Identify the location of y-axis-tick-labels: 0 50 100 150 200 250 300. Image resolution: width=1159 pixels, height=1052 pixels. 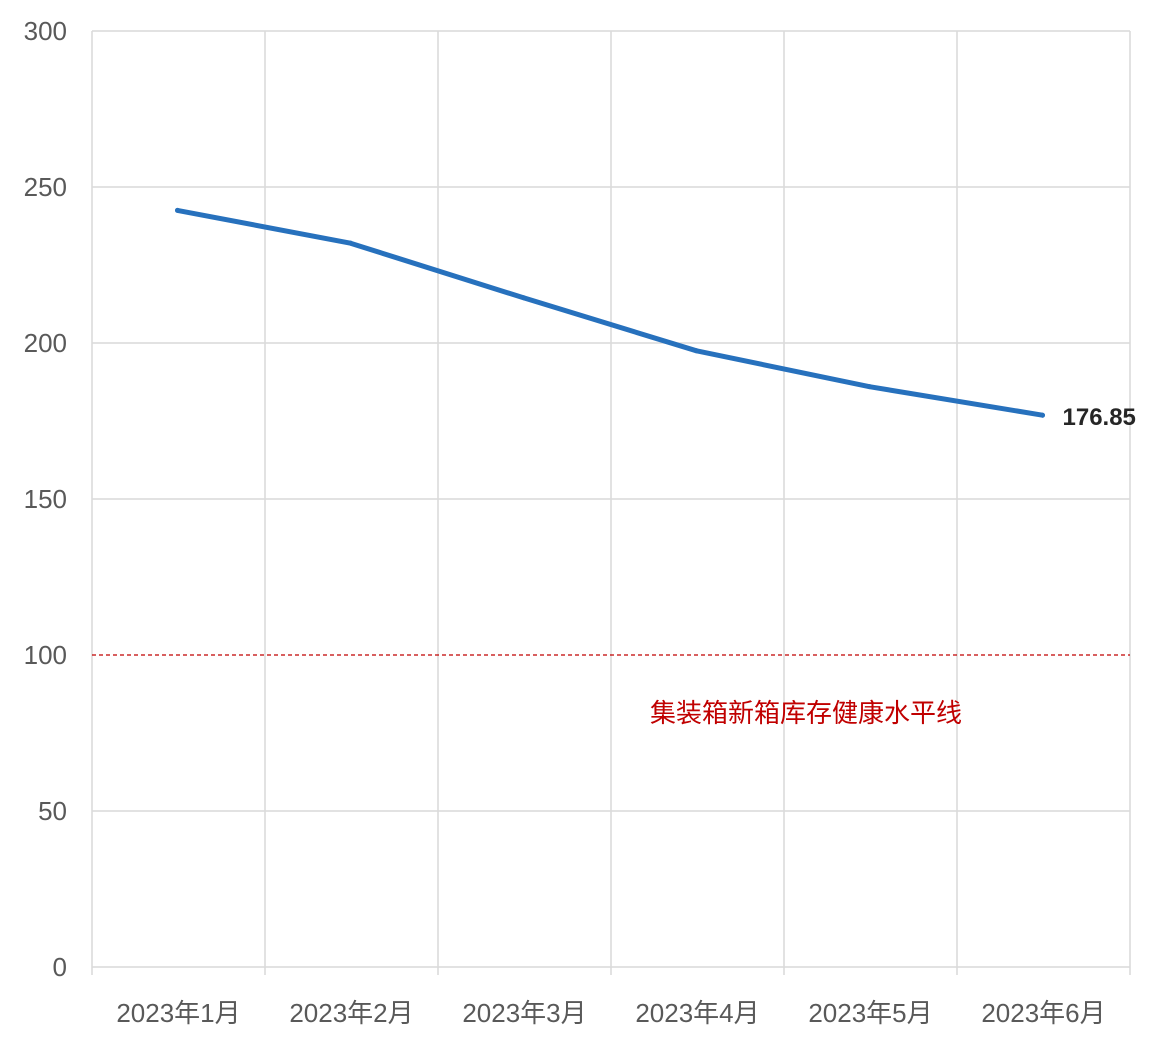
(45, 499).